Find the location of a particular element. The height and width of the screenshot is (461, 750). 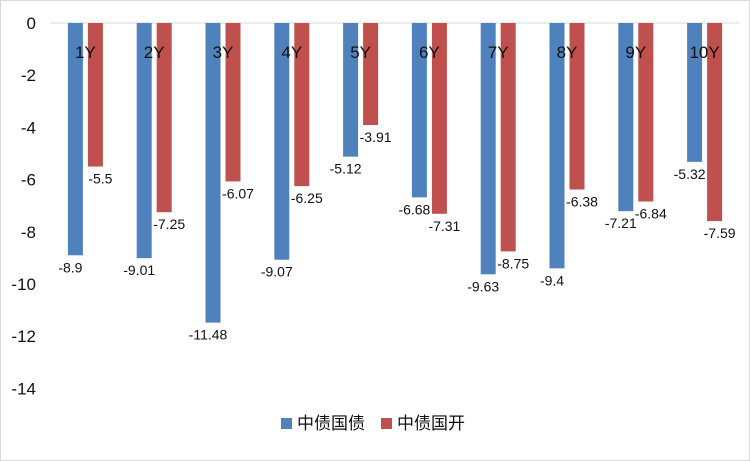

bar-series2-4Y is located at coordinates (302, 105).